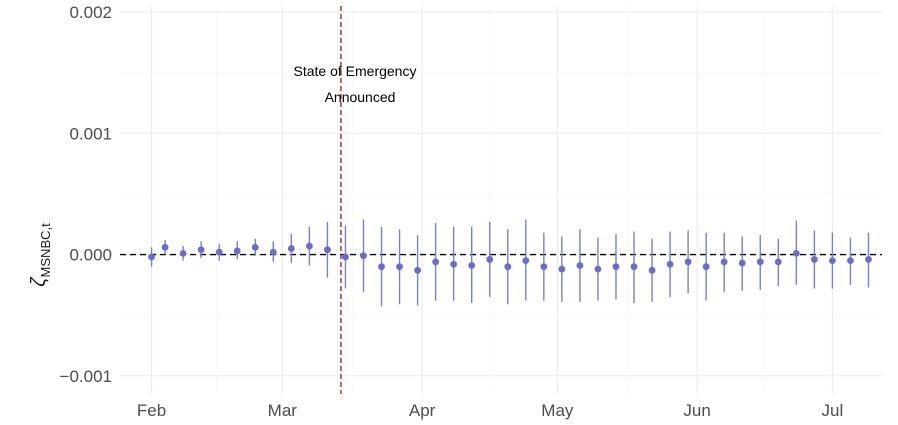 The height and width of the screenshot is (425, 898). I want to click on annotation-line-1: State of Emergency, so click(355, 71).